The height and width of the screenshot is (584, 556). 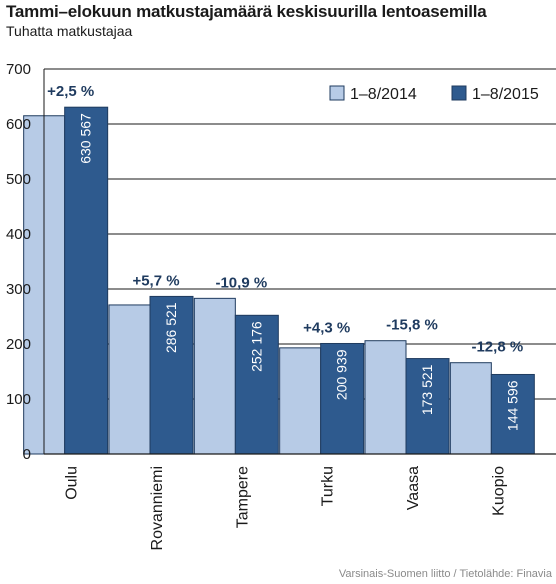 I want to click on legend-label: 1–8/2015, so click(x=505, y=94).